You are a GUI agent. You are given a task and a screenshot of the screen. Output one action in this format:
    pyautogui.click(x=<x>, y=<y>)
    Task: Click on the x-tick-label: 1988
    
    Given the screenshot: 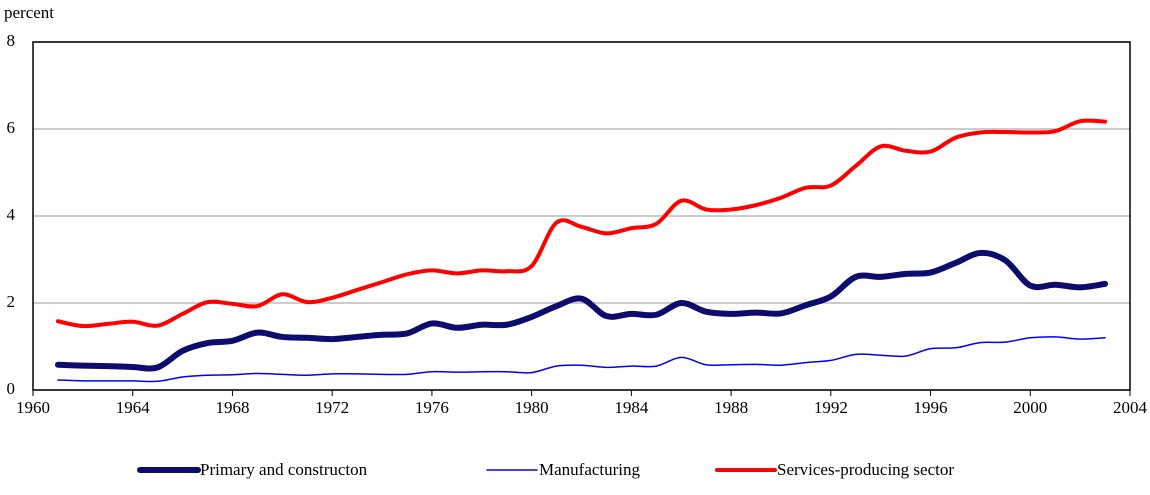 What is the action you would take?
    pyautogui.click(x=731, y=407)
    